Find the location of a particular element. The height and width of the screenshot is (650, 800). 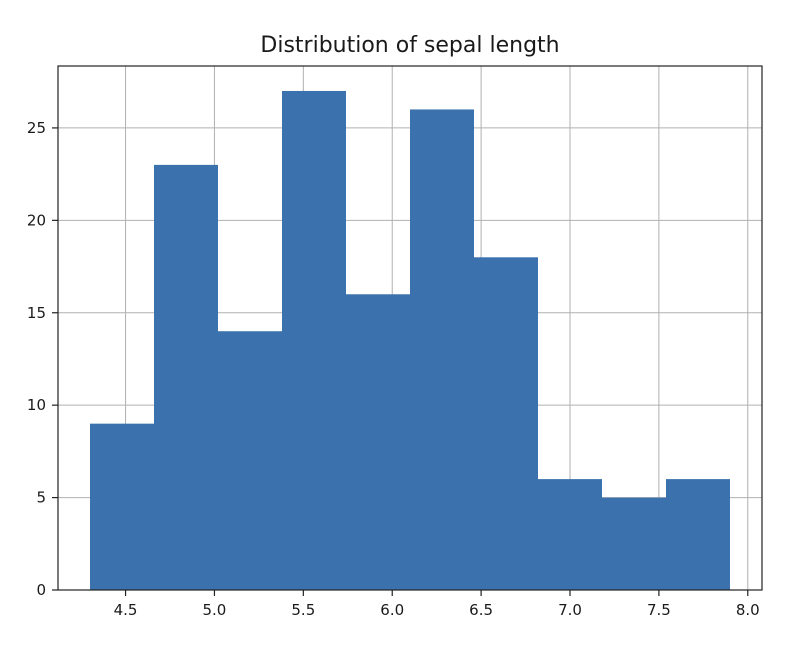

y-tick-label: 15 is located at coordinates (36, 313).